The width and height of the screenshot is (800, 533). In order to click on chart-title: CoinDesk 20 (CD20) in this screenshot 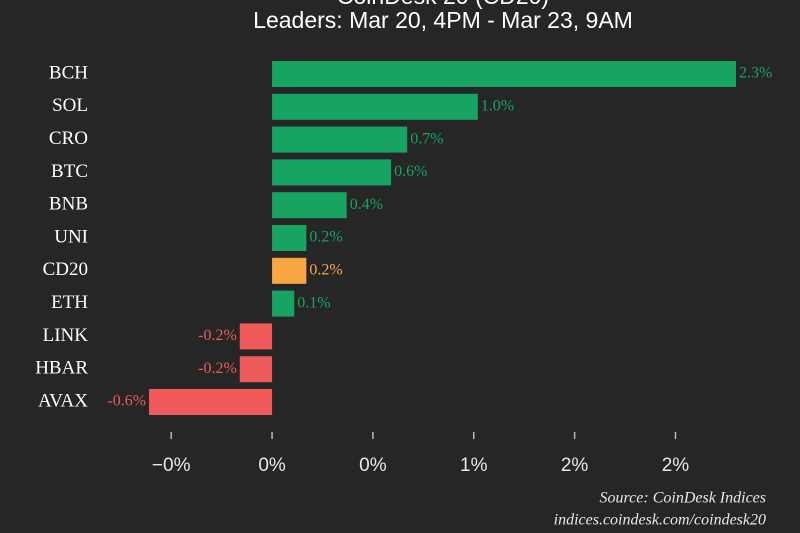, I will do `click(443, 4)`.